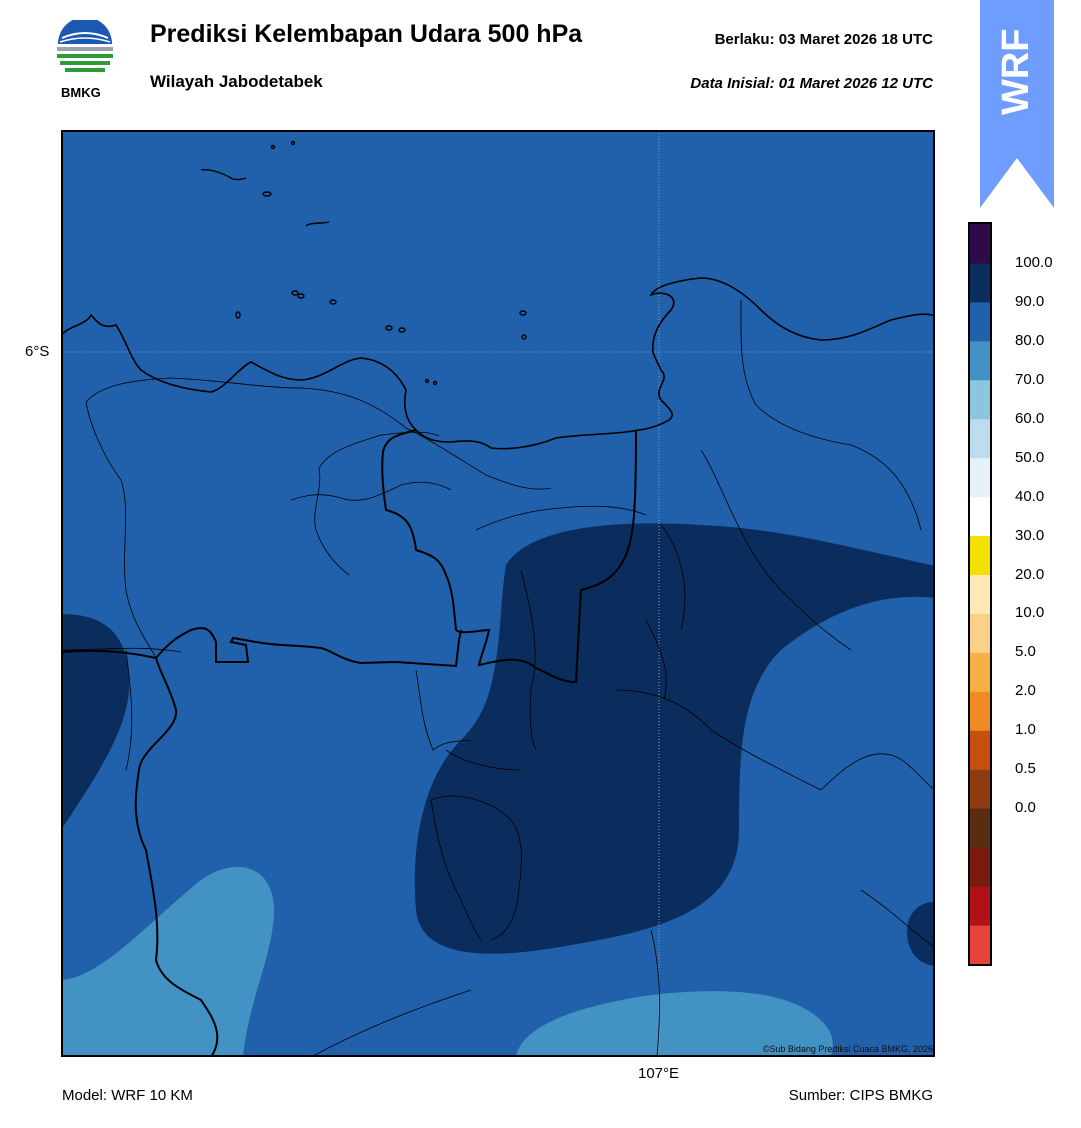 The image size is (1081, 1128). I want to click on wrf-badge-text: WRF, so click(1016, 71).